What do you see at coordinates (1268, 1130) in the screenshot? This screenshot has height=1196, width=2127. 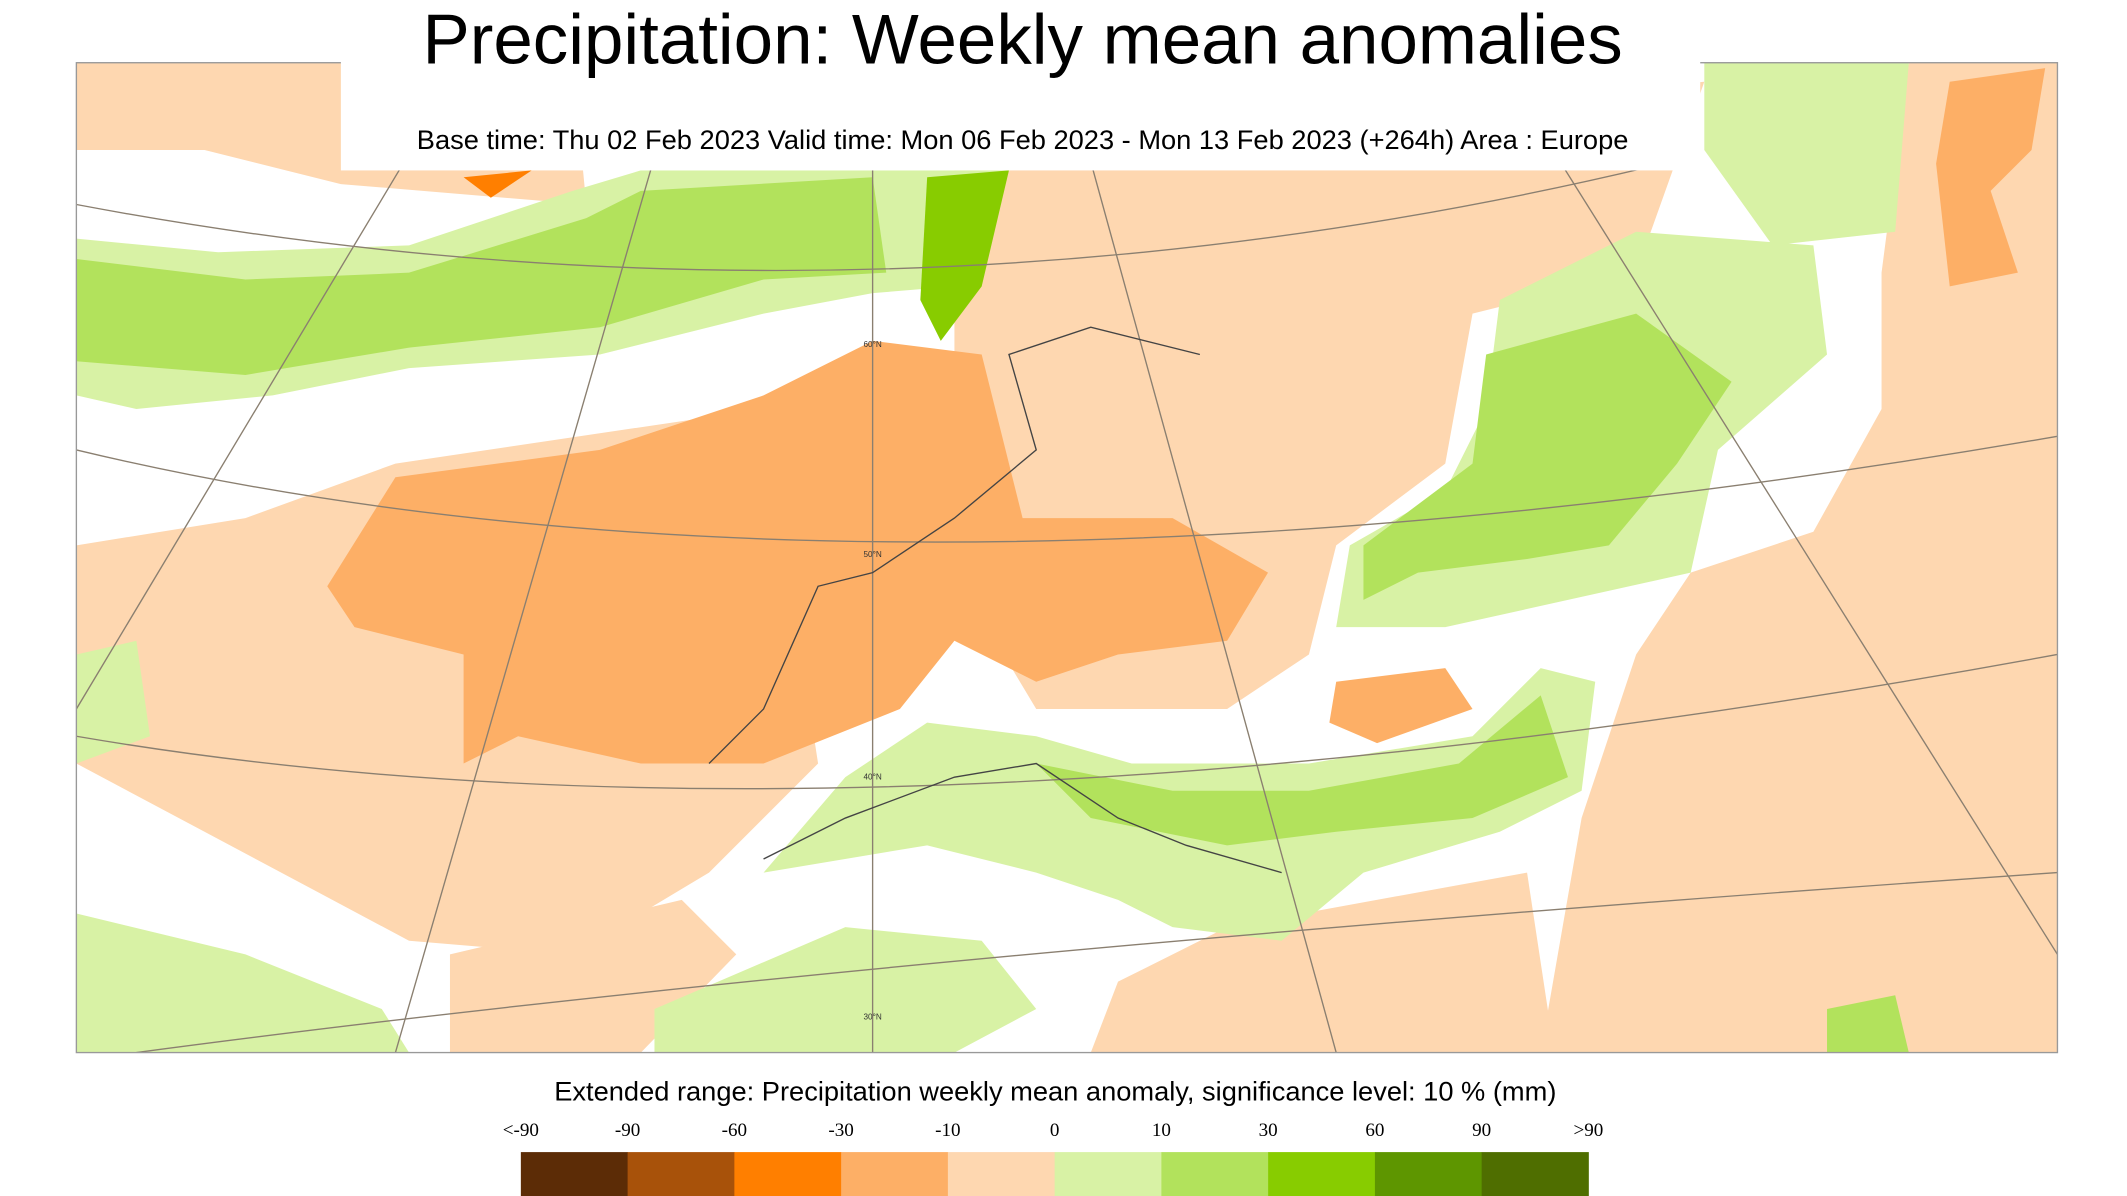 I see `colorbar-label: 30` at bounding box center [1268, 1130].